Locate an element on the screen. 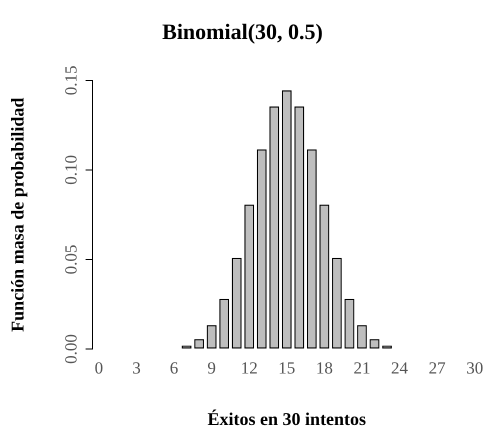  y-tick-label: 0.05 is located at coordinates (71, 259).